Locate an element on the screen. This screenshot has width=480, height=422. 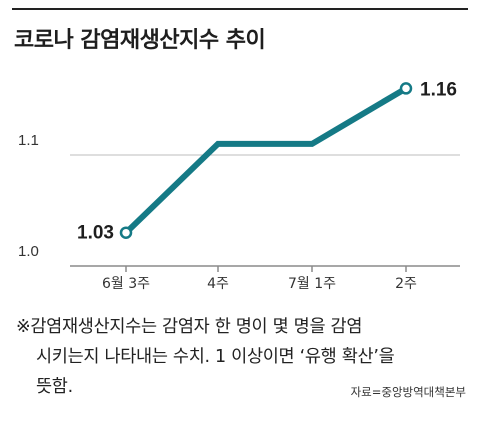
footnote-line-1: ※감염재생산지수는 감염자 한 명이 몇 명을 감염 is located at coordinates (189, 327).